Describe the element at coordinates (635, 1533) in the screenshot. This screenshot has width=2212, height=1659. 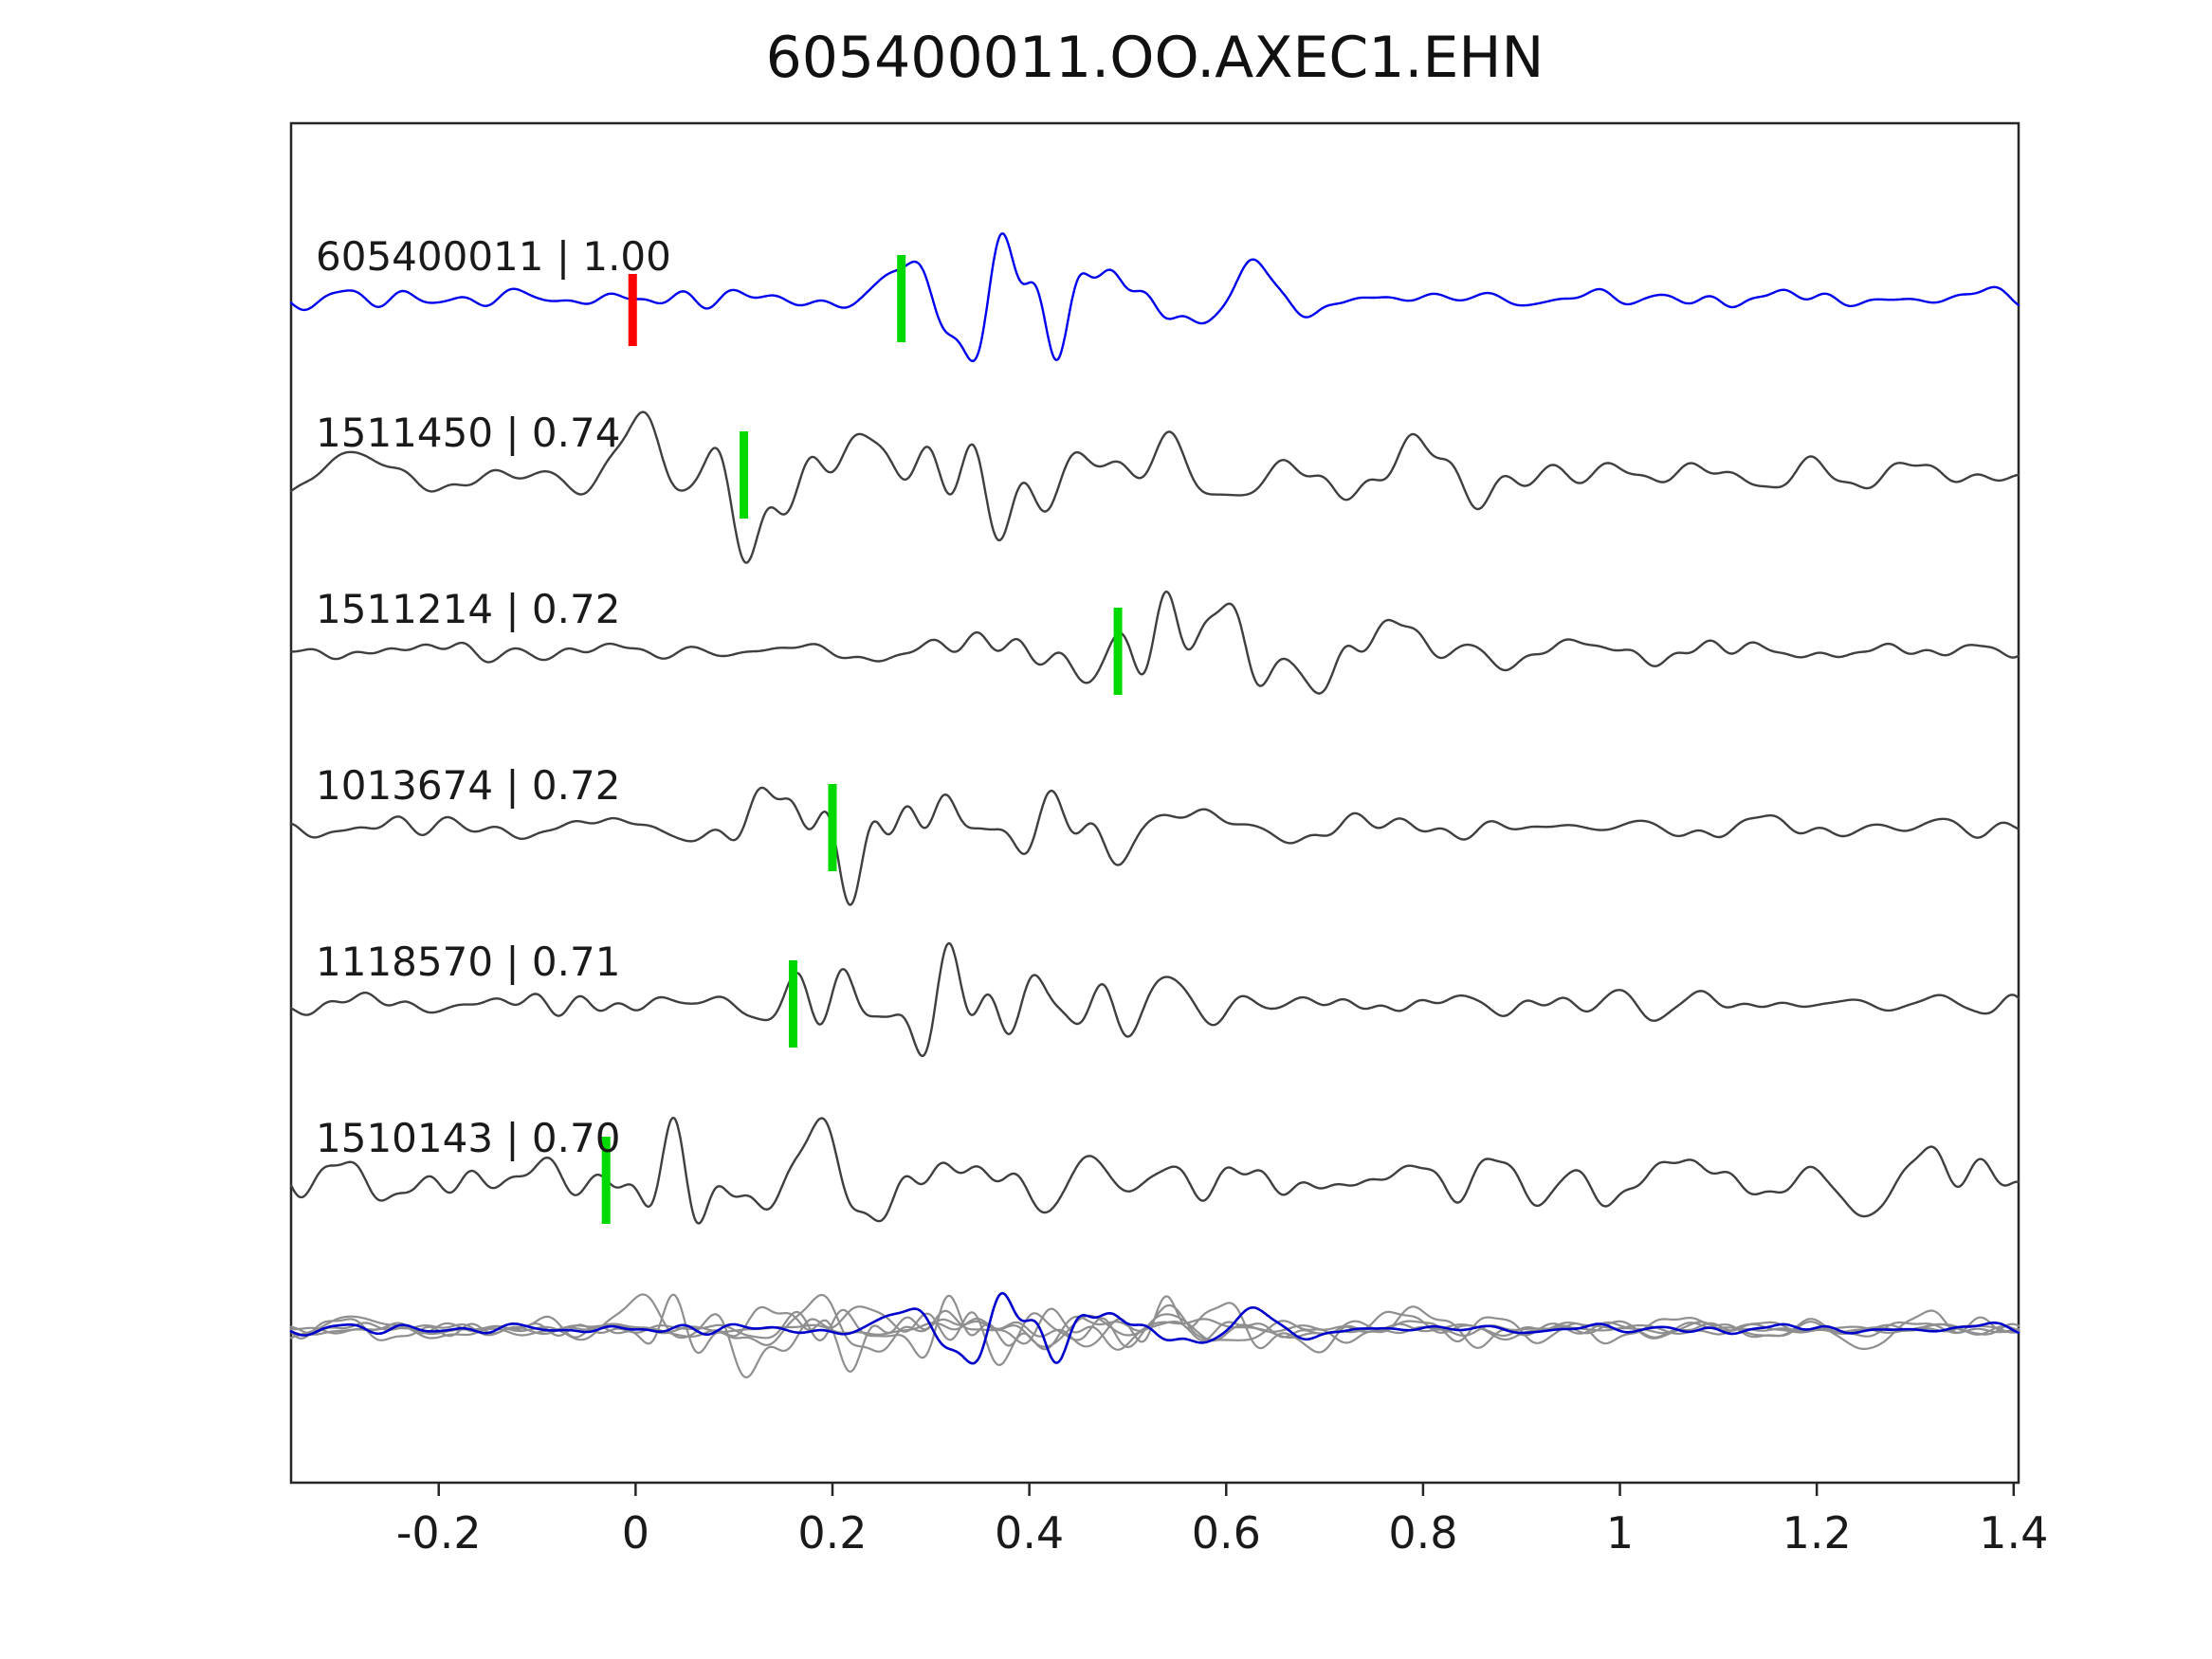
I see `x-tick-label: 0` at that location.